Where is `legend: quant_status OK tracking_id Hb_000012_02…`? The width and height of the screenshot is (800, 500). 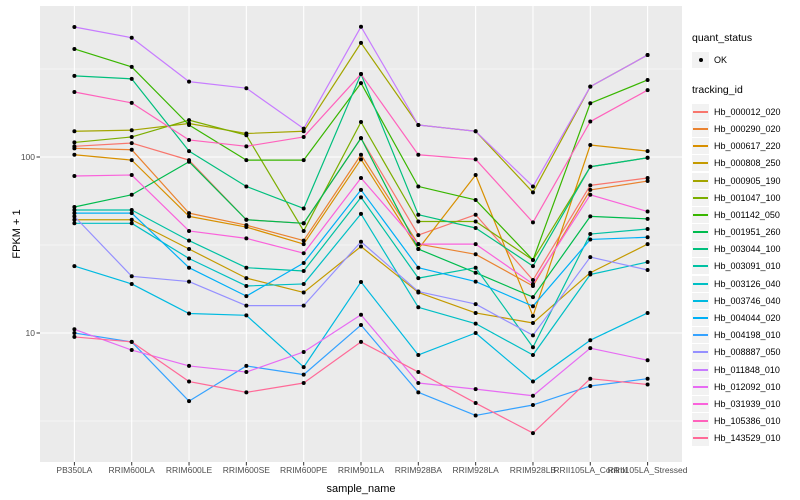 legend: quant_status OK tracking_id Hb_000012_02… is located at coordinates (736, 239).